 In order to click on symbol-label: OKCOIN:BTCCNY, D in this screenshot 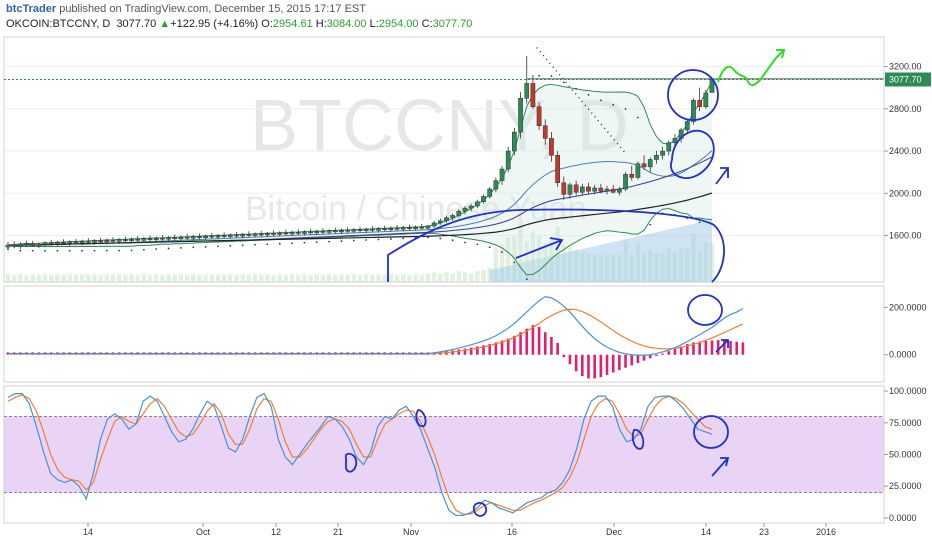, I will do `click(58, 24)`.